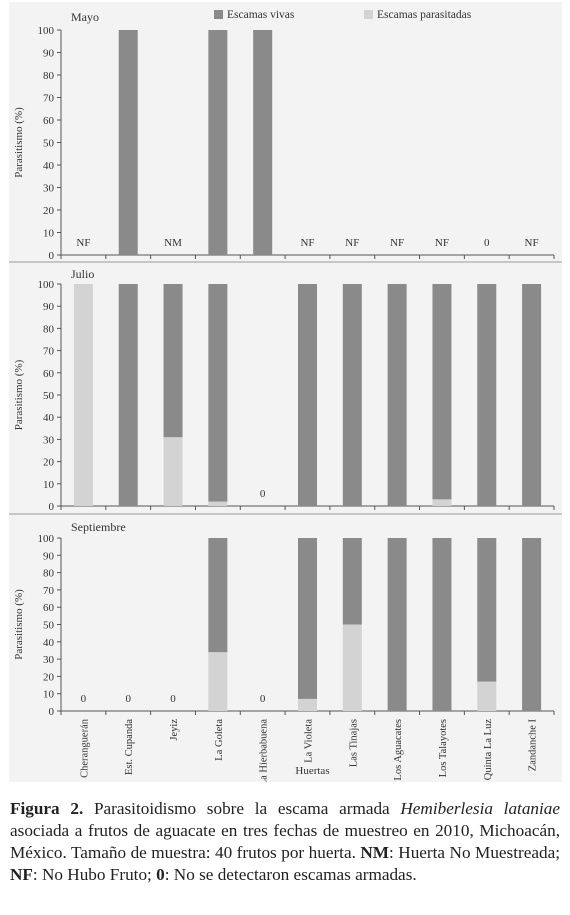 This screenshot has height=915, width=570. What do you see at coordinates (19, 394) in the screenshot?
I see `y-axis-label-1: Parasitismo (%)` at bounding box center [19, 394].